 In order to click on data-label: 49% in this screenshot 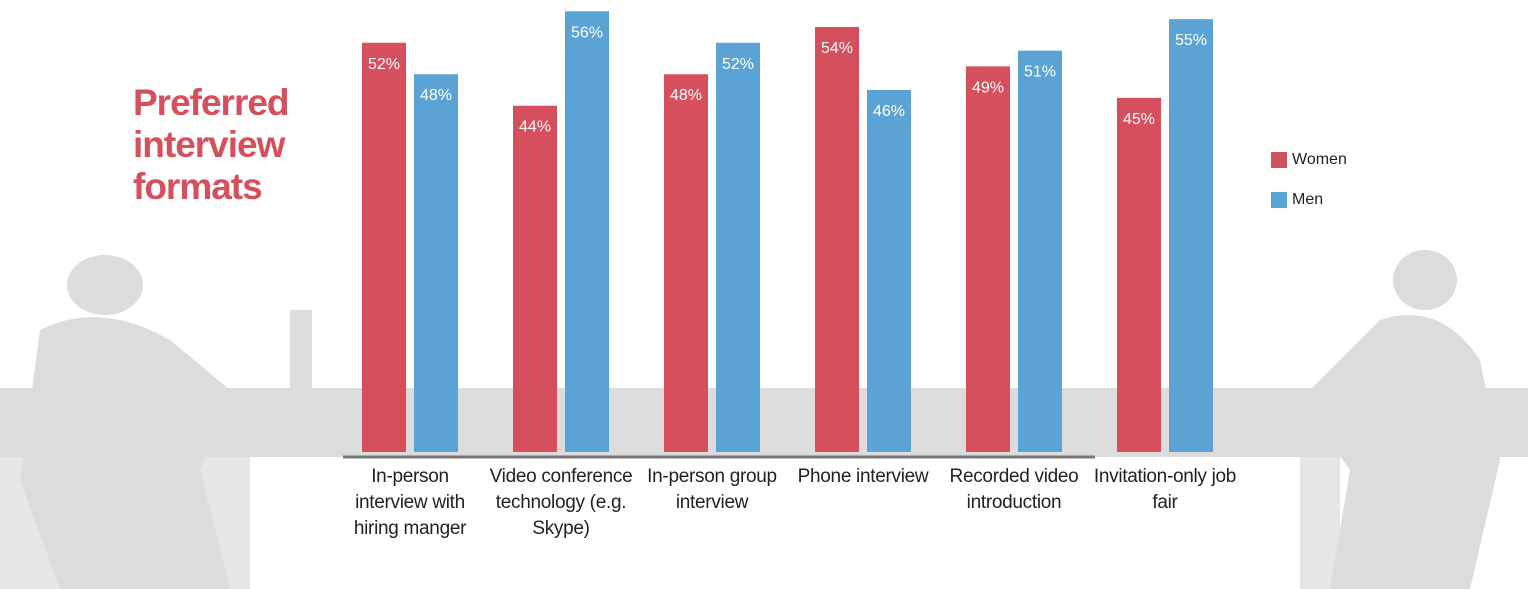, I will do `click(988, 87)`.